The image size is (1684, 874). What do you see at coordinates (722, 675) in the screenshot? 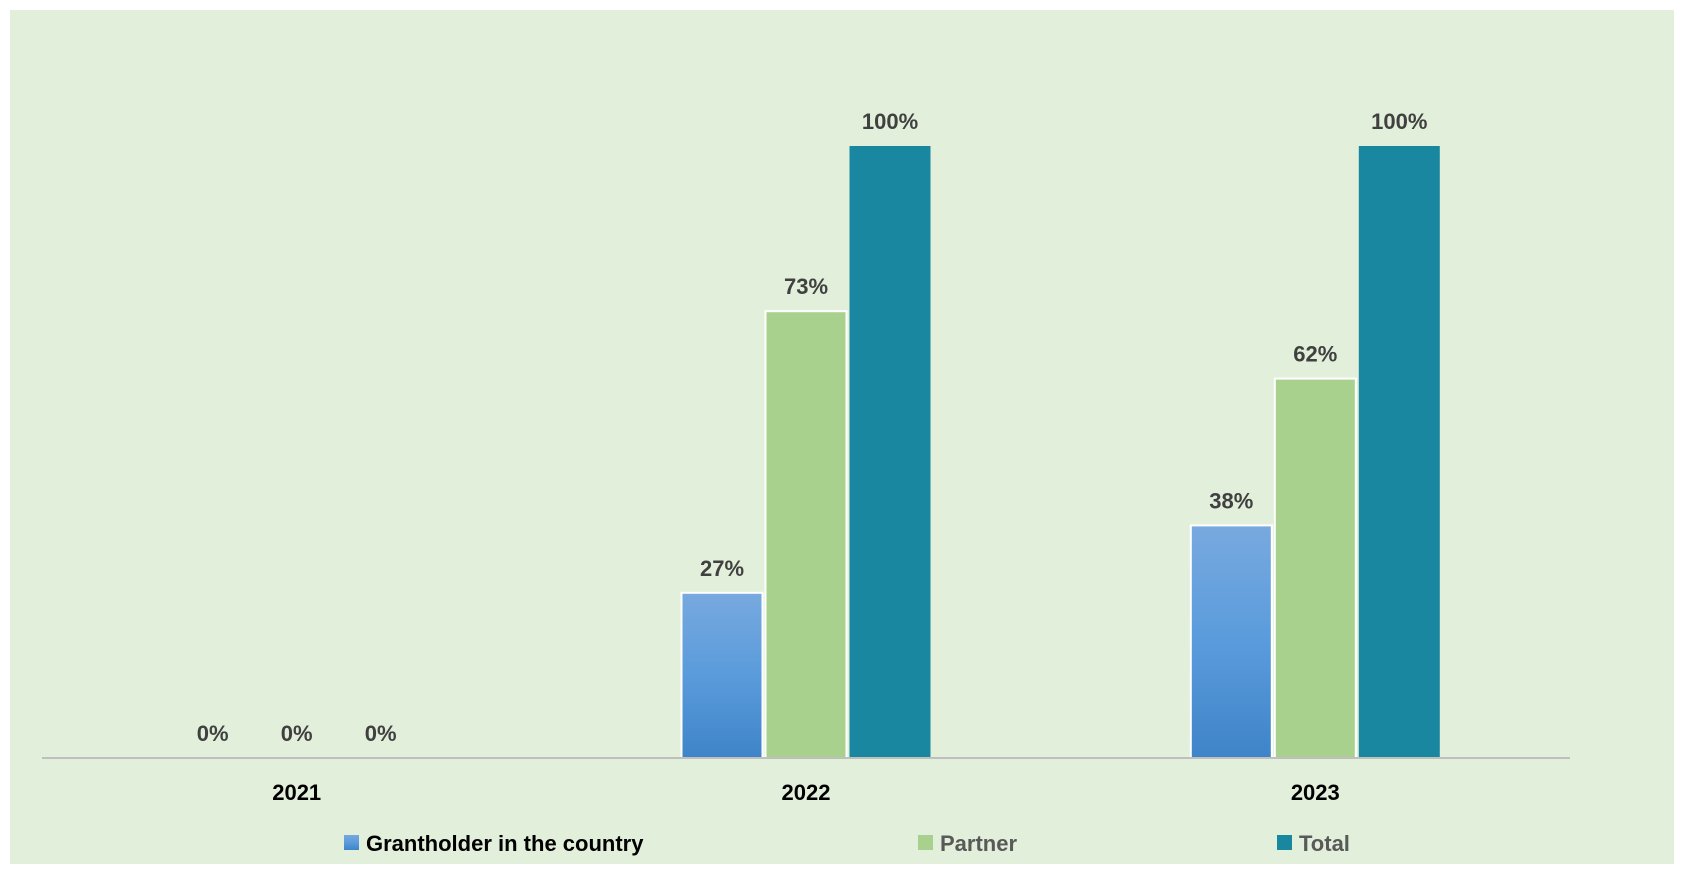
I see `bar-grantholder-in-the-country-2022` at bounding box center [722, 675].